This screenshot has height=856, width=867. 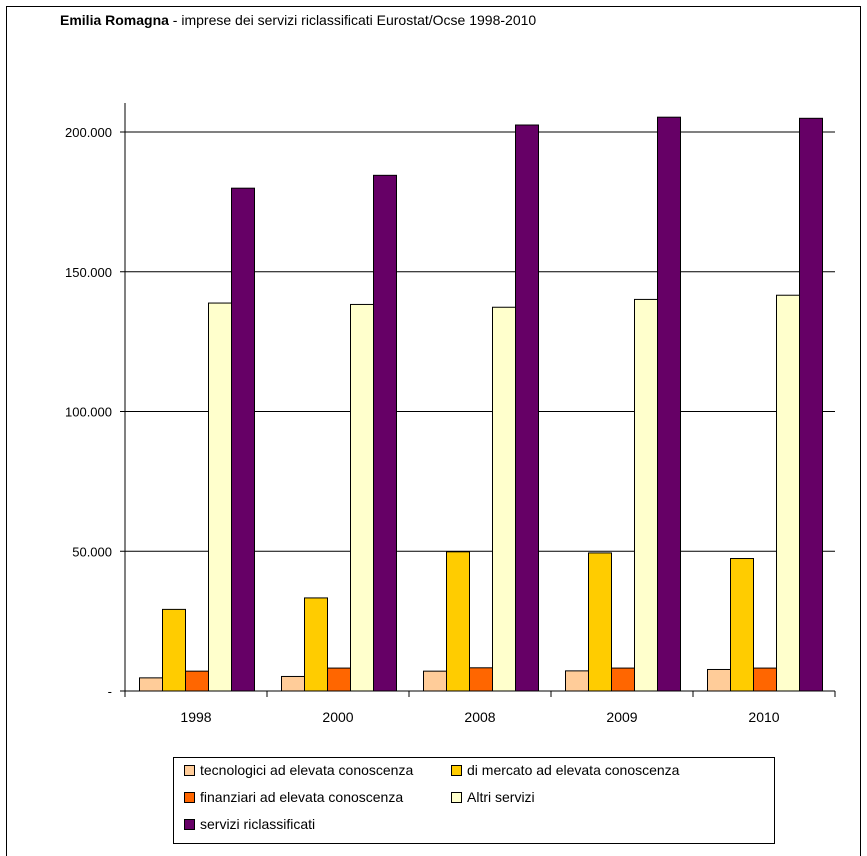 I want to click on x-tick-label: 2000, so click(x=337, y=717).